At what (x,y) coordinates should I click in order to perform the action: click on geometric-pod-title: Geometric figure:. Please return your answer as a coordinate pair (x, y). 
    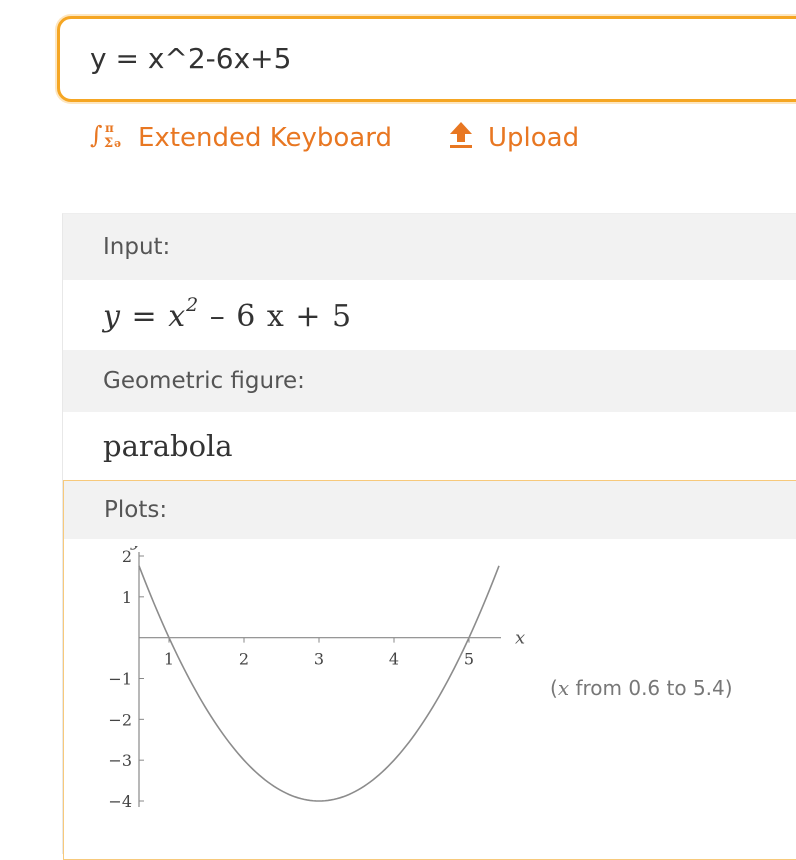
    Looking at the image, I should click on (429, 381).